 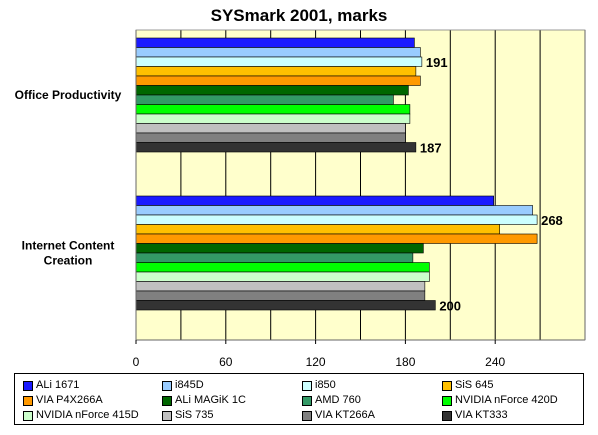 What do you see at coordinates (345, 415) in the screenshot?
I see `legend-label: VIA KT266A` at bounding box center [345, 415].